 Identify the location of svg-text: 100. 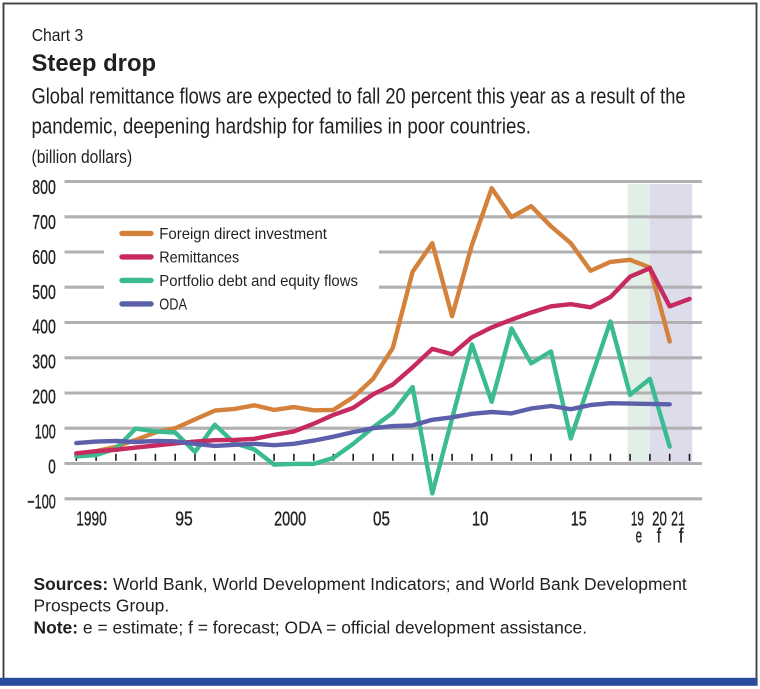
(45, 433).